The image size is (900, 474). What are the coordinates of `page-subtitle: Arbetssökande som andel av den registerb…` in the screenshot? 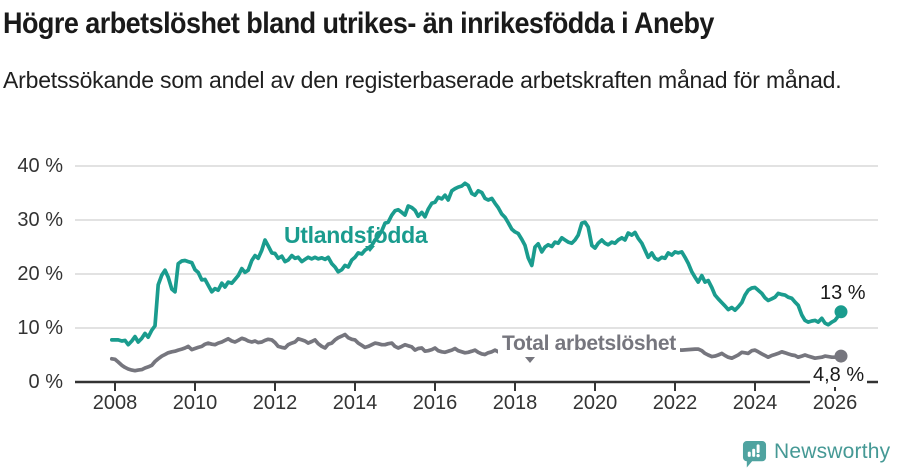 It's located at (422, 80).